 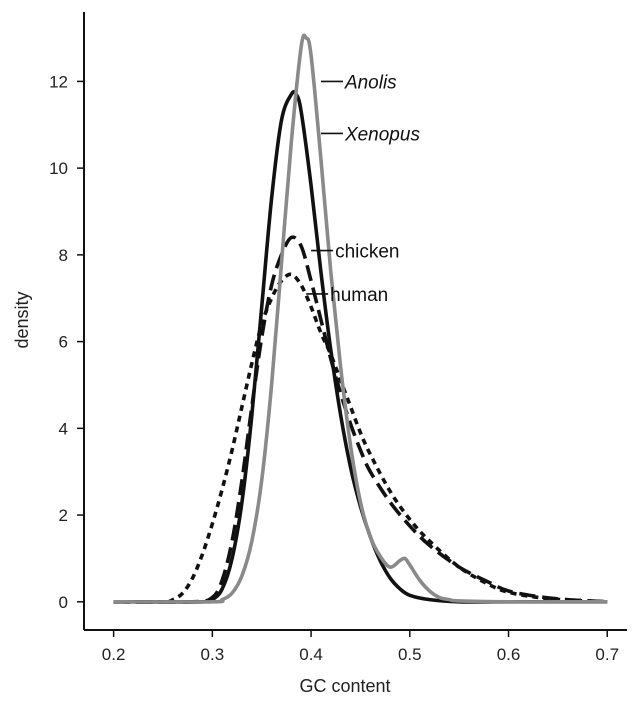 What do you see at coordinates (363, 189) in the screenshot?
I see `series-label-layer: Anolis Xenopus chicken human` at bounding box center [363, 189].